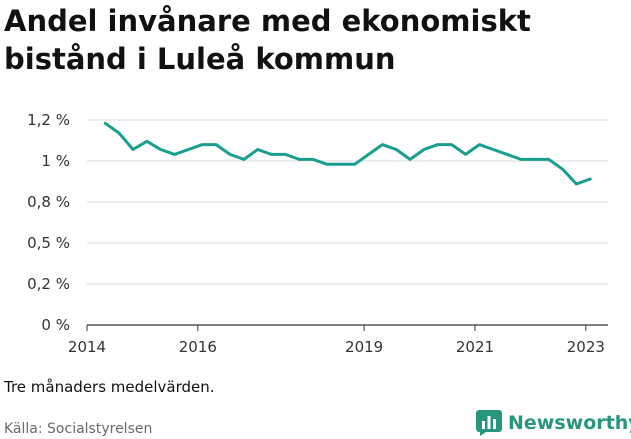 Image resolution: width=631 pixels, height=439 pixels. What do you see at coordinates (87, 347) in the screenshot?
I see `x-tick-label: 2014` at bounding box center [87, 347].